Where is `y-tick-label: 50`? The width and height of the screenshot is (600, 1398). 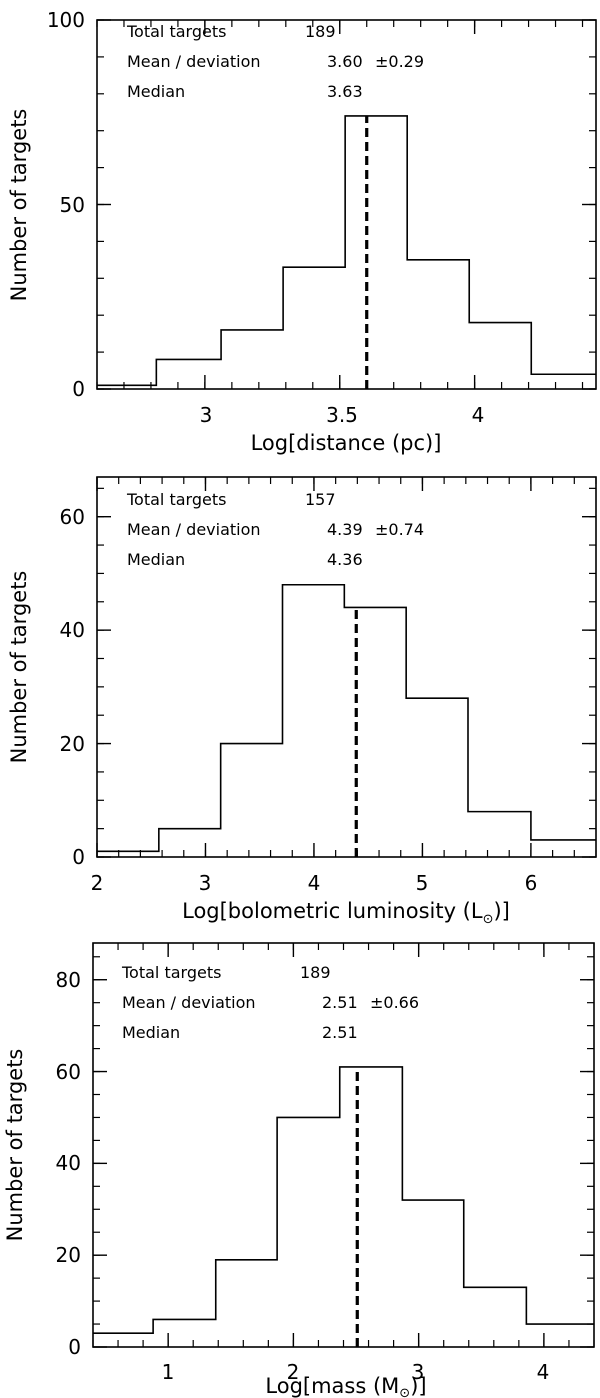
y-tick-label: 50 is located at coordinates (72, 205).